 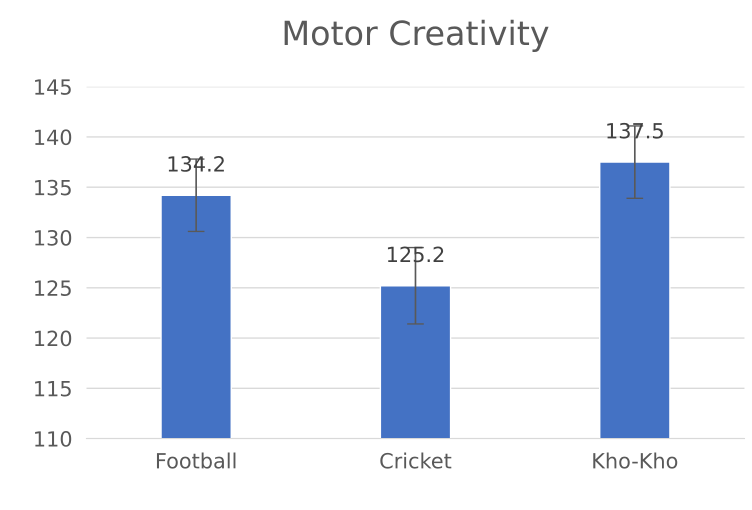 What do you see at coordinates (53, 238) in the screenshot?
I see `y-tick-label: 130` at bounding box center [53, 238].